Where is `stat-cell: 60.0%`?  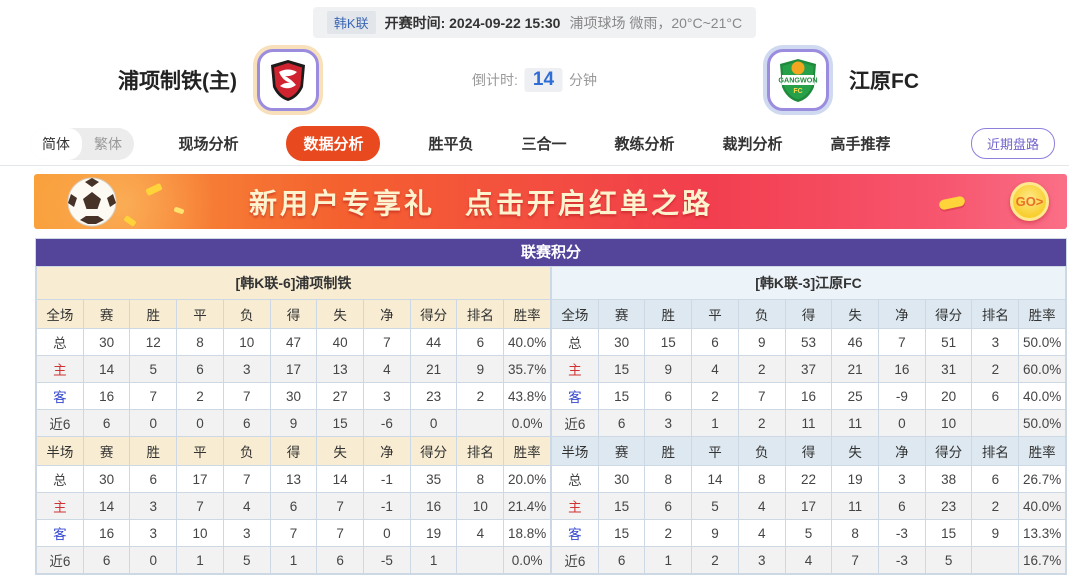
stat-cell: 60.0% is located at coordinates (1042, 369).